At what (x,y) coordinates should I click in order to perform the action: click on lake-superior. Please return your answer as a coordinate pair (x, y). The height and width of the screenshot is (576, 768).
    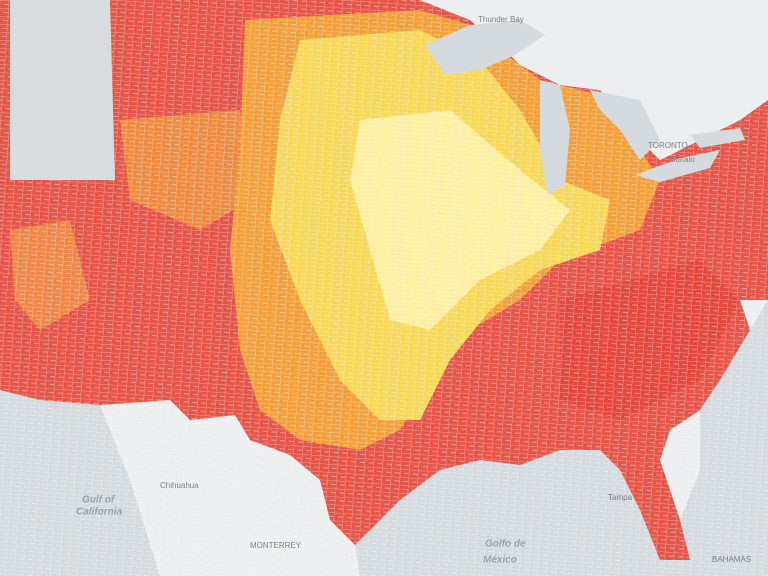
    Looking at the image, I should click on (485, 47).